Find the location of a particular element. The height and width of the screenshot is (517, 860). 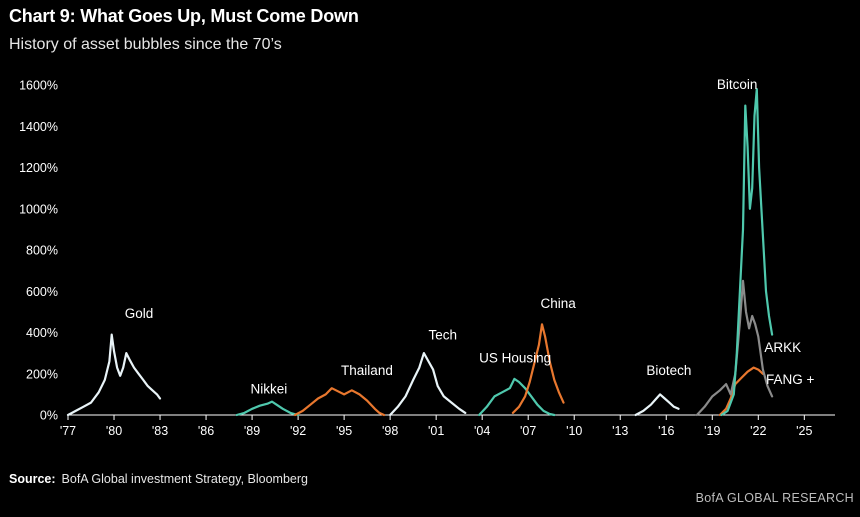

x-tick-label: '77 is located at coordinates (68, 431).